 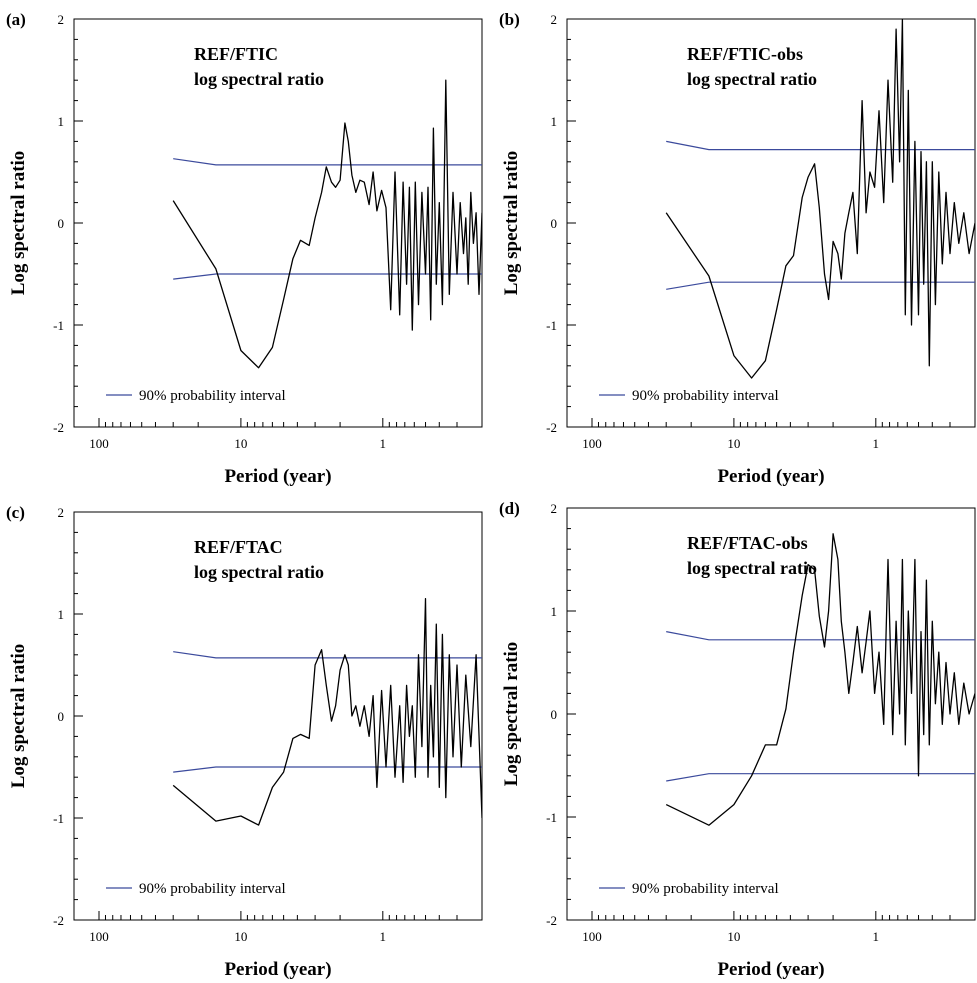 What do you see at coordinates (509, 19) in the screenshot?
I see `panel-label: (b)` at bounding box center [509, 19].